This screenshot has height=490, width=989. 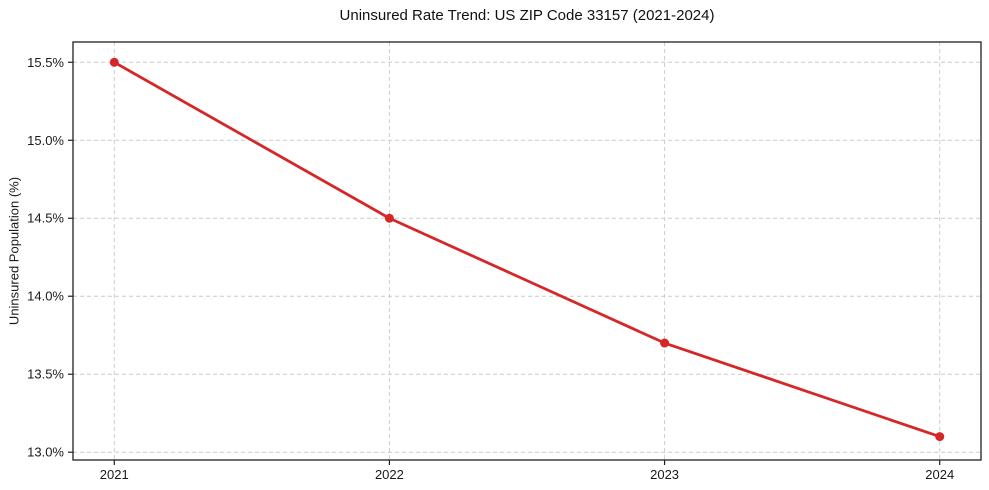 I want to click on y-tick-label: 13.0%, so click(x=45, y=452).